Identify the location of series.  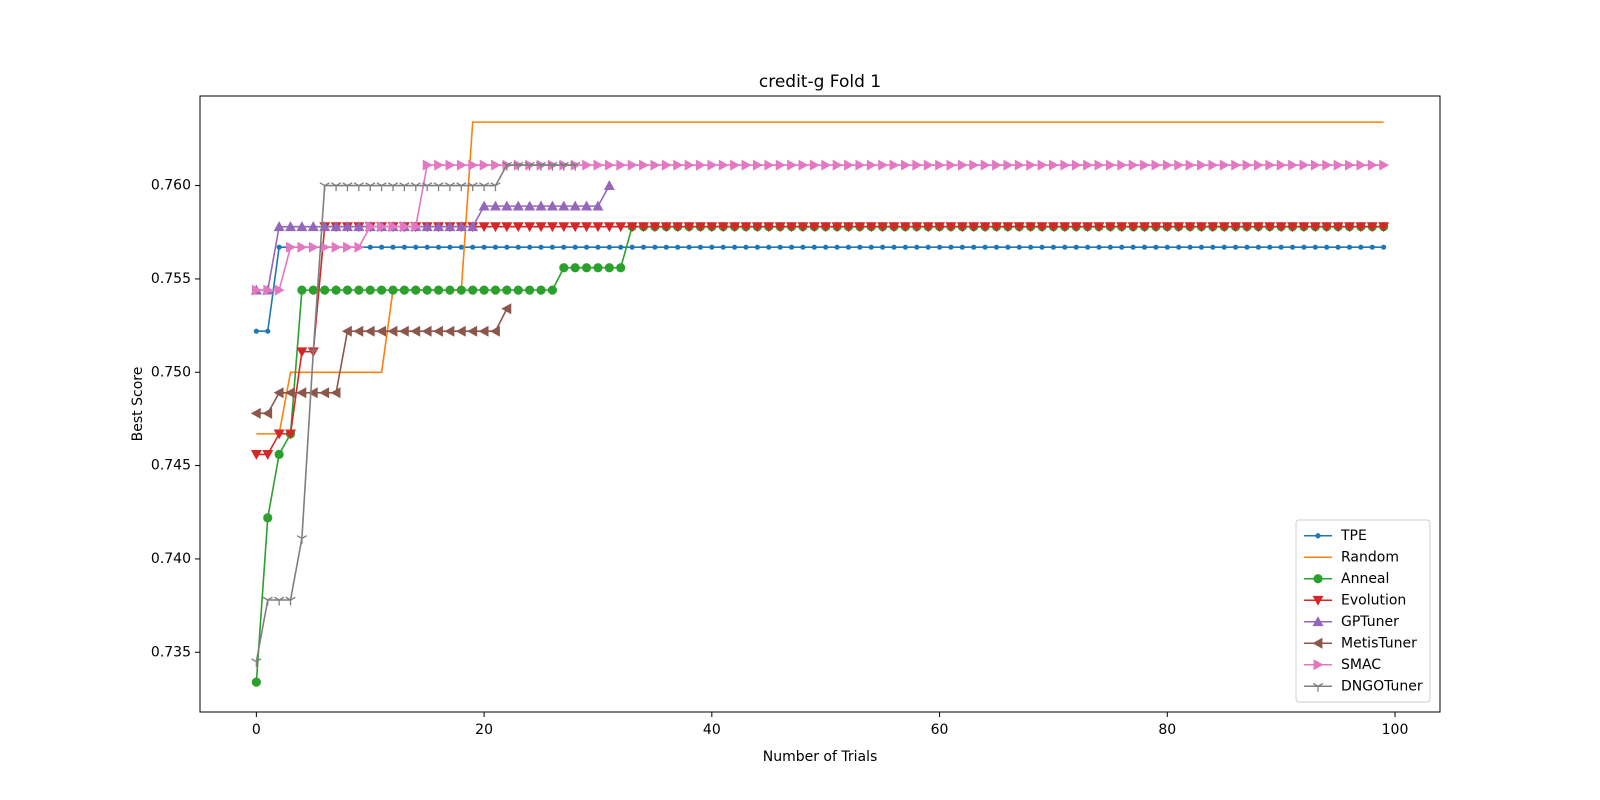
(432, 237).